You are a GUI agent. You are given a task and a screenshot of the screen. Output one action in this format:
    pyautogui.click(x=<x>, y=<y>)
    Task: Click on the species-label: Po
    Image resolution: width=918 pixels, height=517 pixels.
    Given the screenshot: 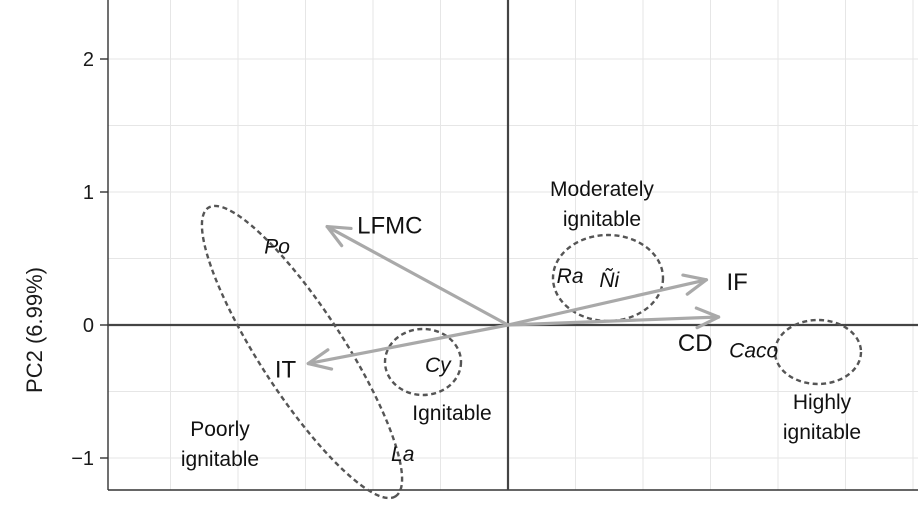 What is the action you would take?
    pyautogui.click(x=277, y=247)
    